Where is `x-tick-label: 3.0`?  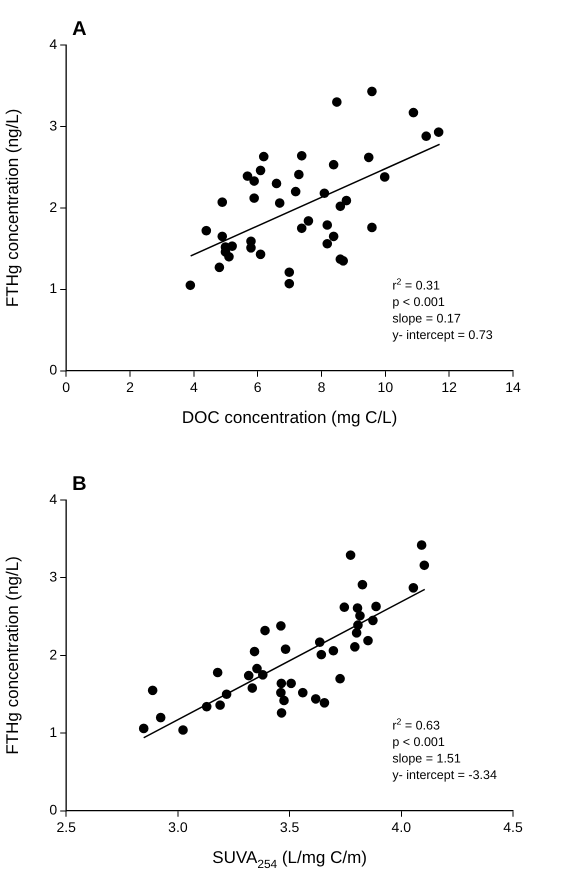
x-tick-label: 3.0 is located at coordinates (178, 827).